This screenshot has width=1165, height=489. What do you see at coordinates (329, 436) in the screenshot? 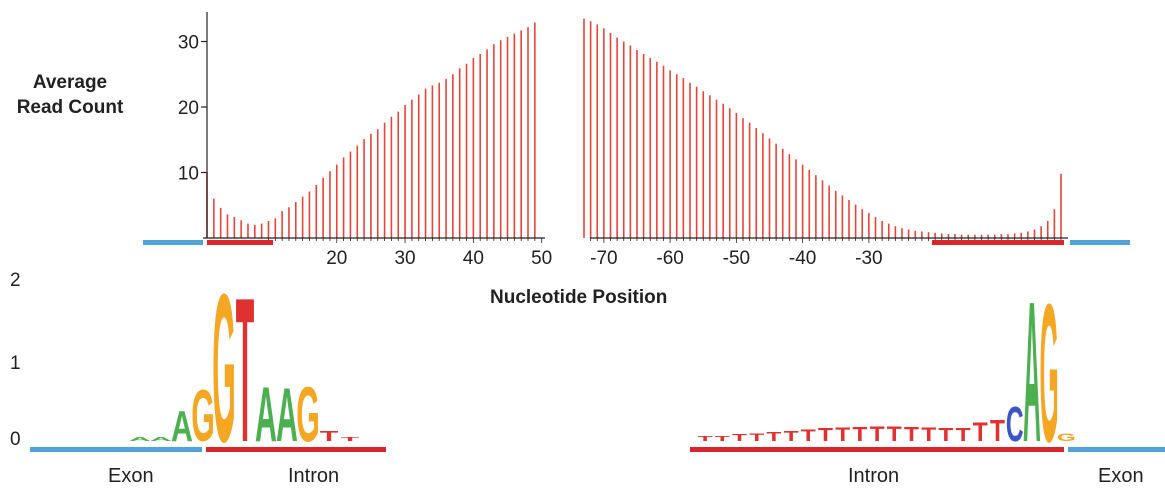
I see `logo-donor-letter-10: T` at bounding box center [329, 436].